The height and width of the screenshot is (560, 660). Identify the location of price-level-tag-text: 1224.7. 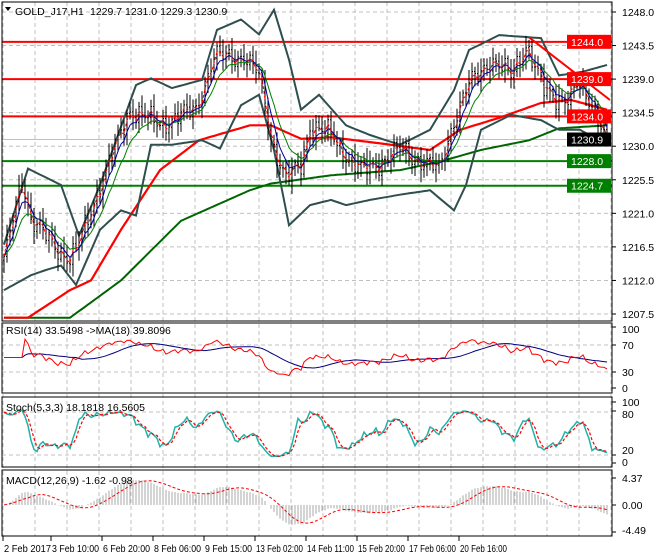
(587, 187).